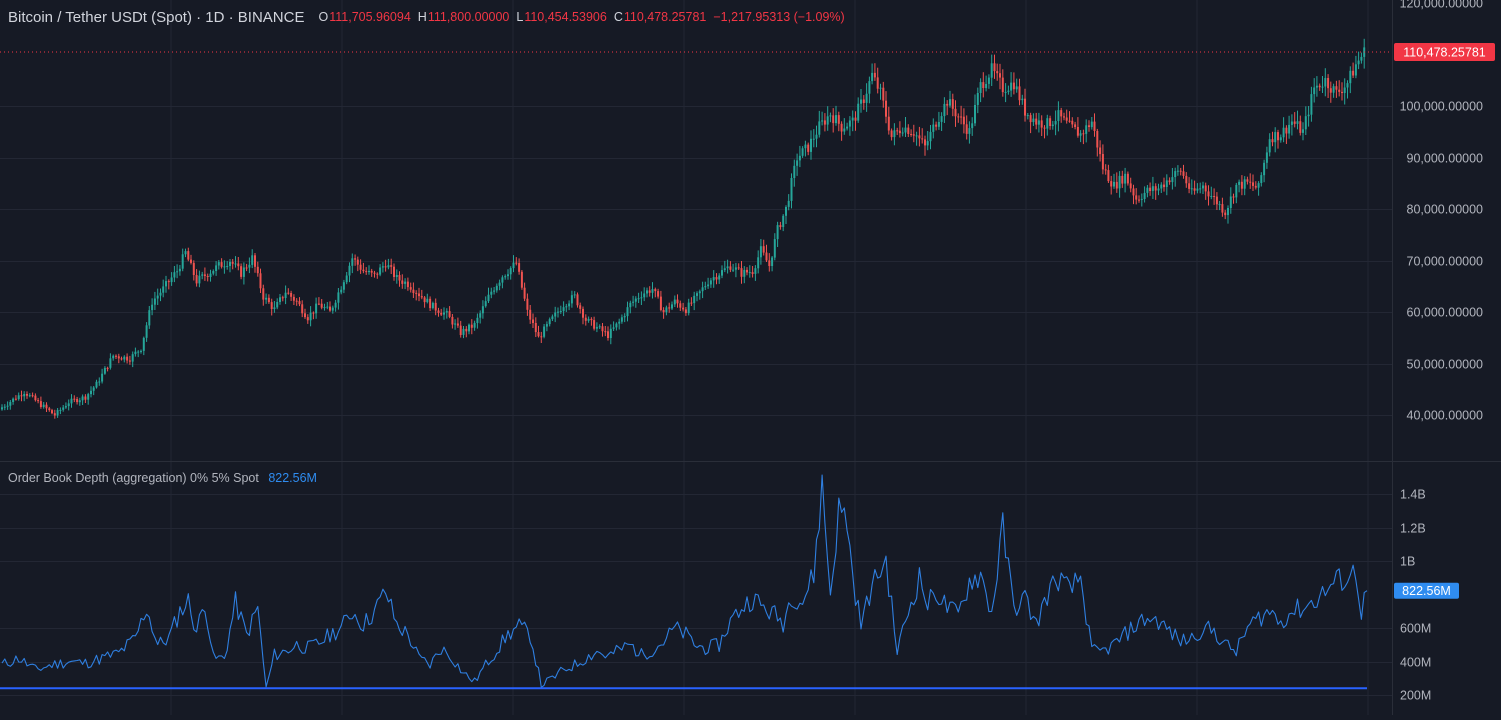 Image resolution: width=1501 pixels, height=720 pixels. What do you see at coordinates (1413, 495) in the screenshot?
I see `depth-axis-tick-label: 1.4B` at bounding box center [1413, 495].